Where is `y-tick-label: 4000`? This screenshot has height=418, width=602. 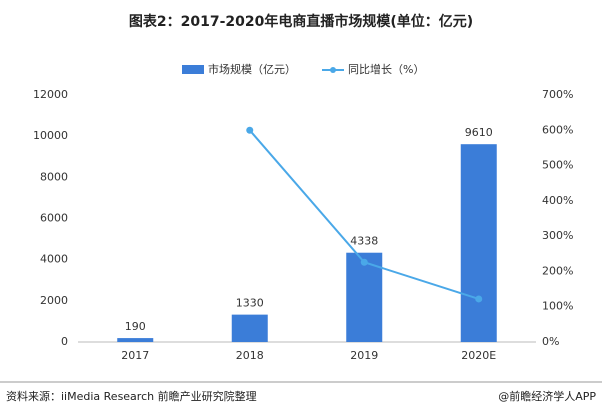
y-tick-label: 4000 is located at coordinates (54, 259).